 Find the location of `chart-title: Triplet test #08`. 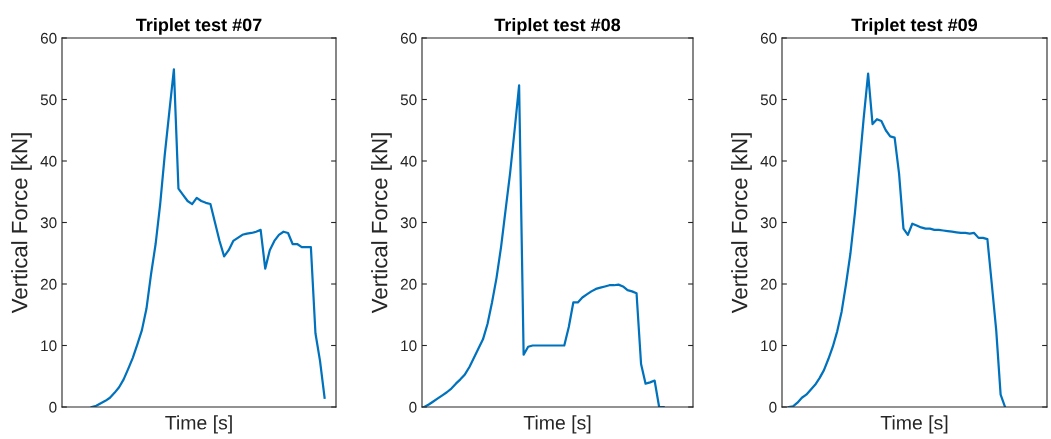

chart-title: Triplet test #08 is located at coordinates (557, 26).